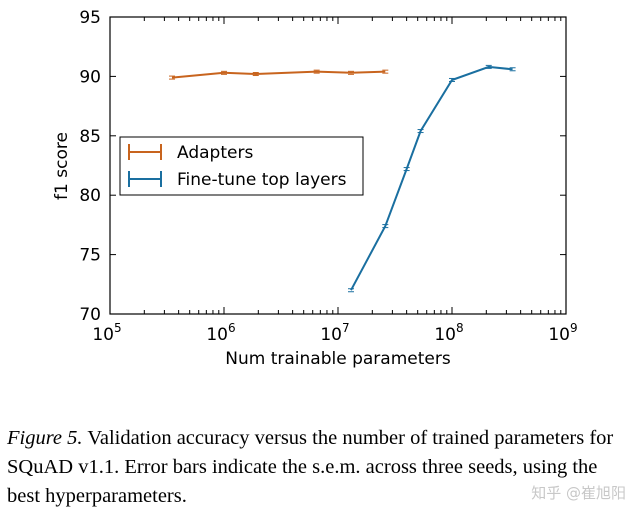 The width and height of the screenshot is (638, 518). I want to click on y-tick-label: 90, so click(90, 77).